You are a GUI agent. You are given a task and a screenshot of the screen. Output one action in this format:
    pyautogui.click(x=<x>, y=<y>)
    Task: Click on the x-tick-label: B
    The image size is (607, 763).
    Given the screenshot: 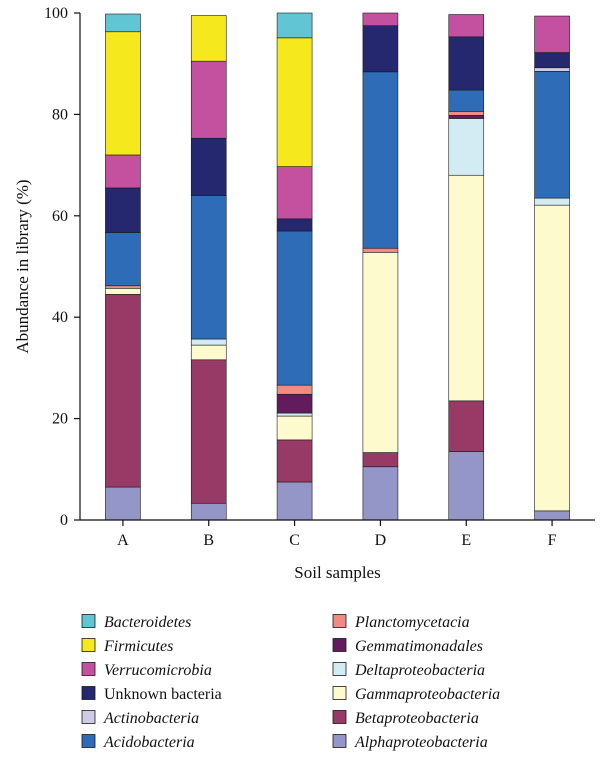 What is the action you would take?
    pyautogui.click(x=208, y=540)
    